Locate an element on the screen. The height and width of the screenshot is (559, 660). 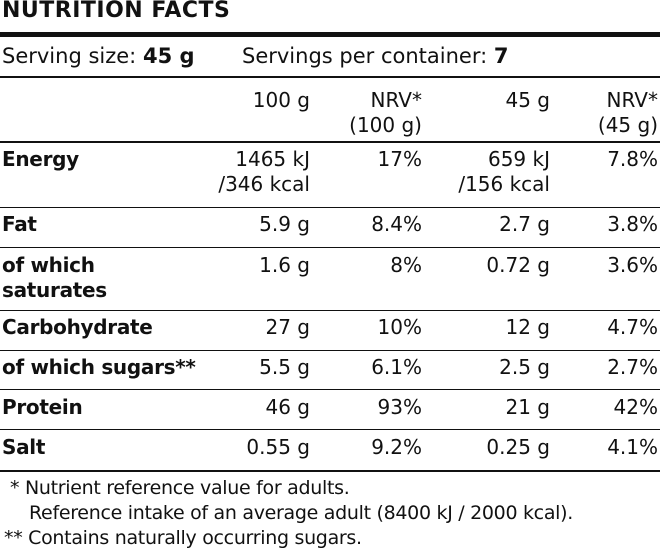
value-per-100g-line: 0.55 g is located at coordinates (278, 447).